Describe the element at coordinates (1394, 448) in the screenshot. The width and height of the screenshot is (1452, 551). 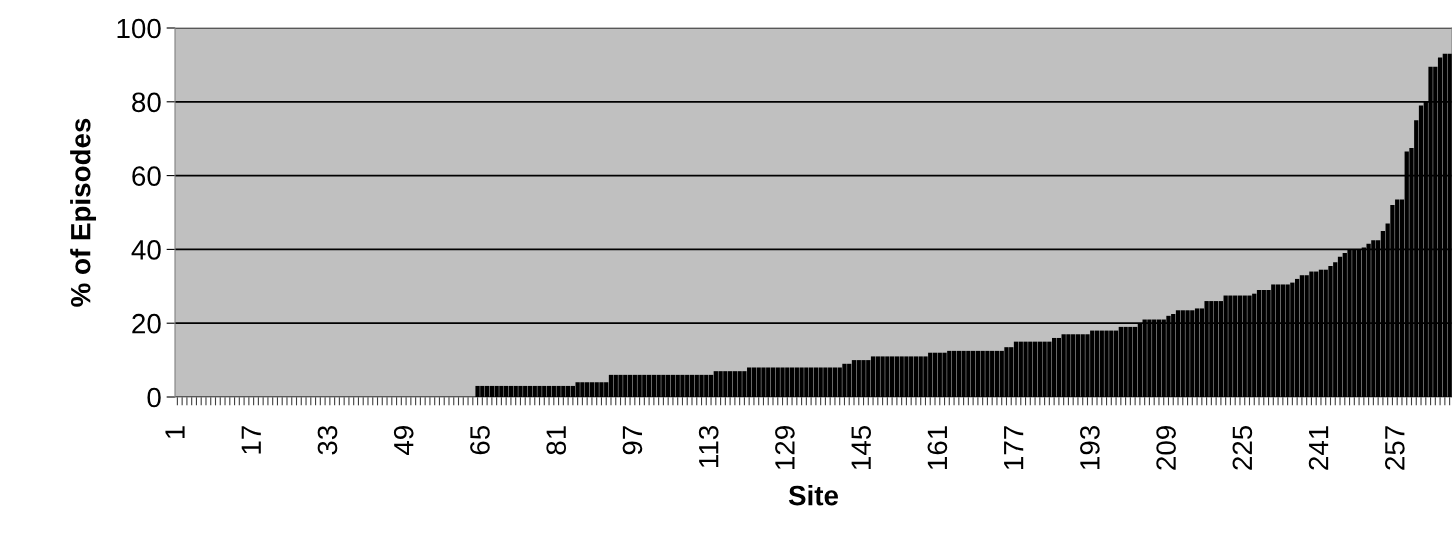
I see `x-tick-label: 257` at that location.